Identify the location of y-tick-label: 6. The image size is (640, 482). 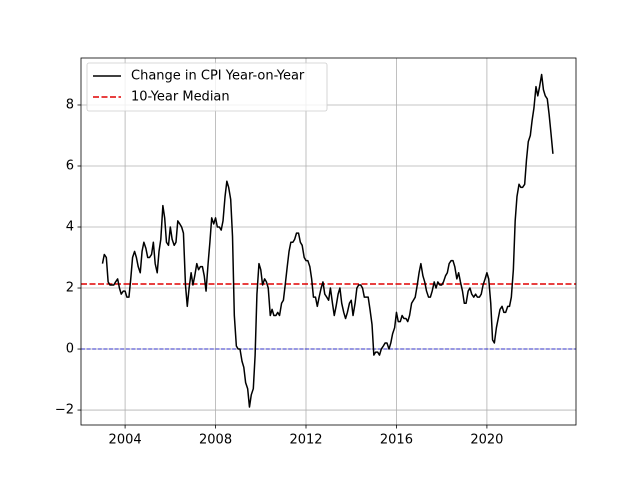
(70, 165).